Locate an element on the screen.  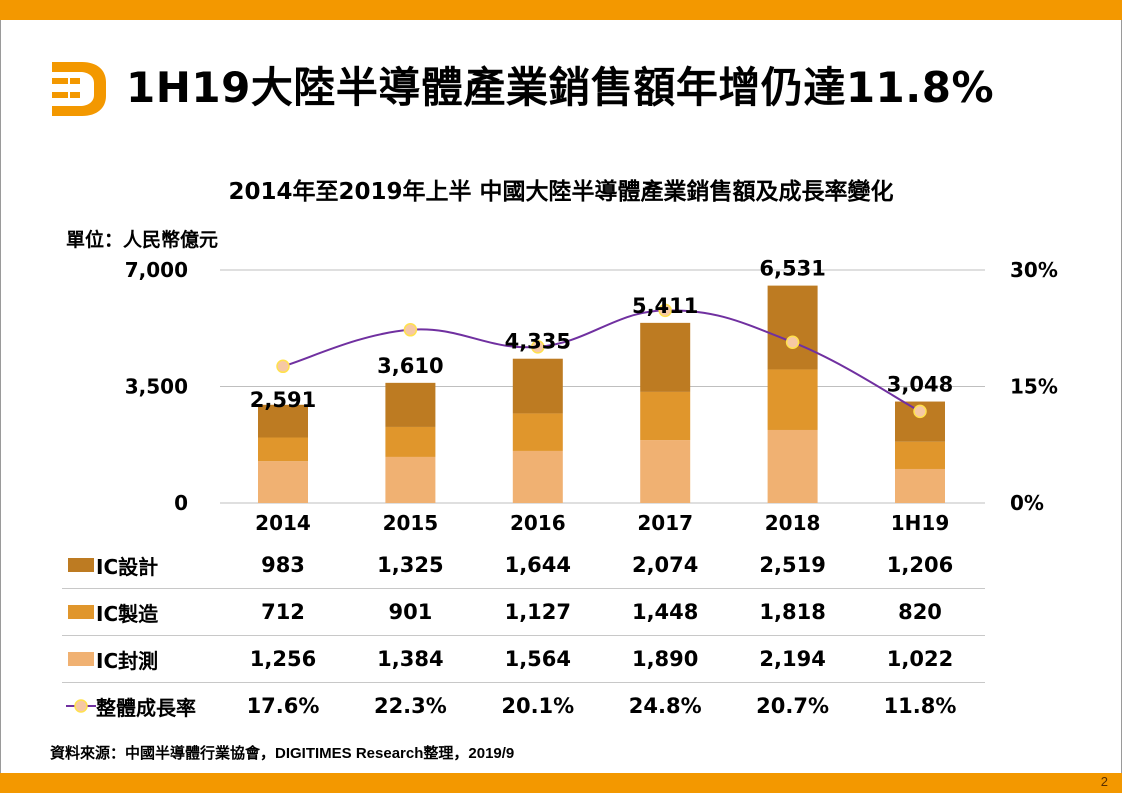
table-cell: 20.7% is located at coordinates (793, 706).